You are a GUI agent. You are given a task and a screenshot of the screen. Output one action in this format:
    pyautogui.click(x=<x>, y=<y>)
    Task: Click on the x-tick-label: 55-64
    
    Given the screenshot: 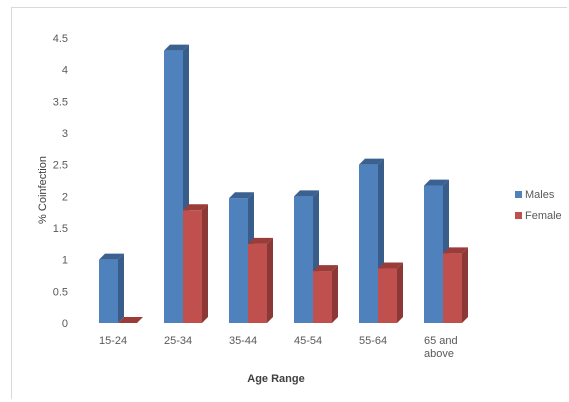 What is the action you would take?
    pyautogui.click(x=373, y=341)
    